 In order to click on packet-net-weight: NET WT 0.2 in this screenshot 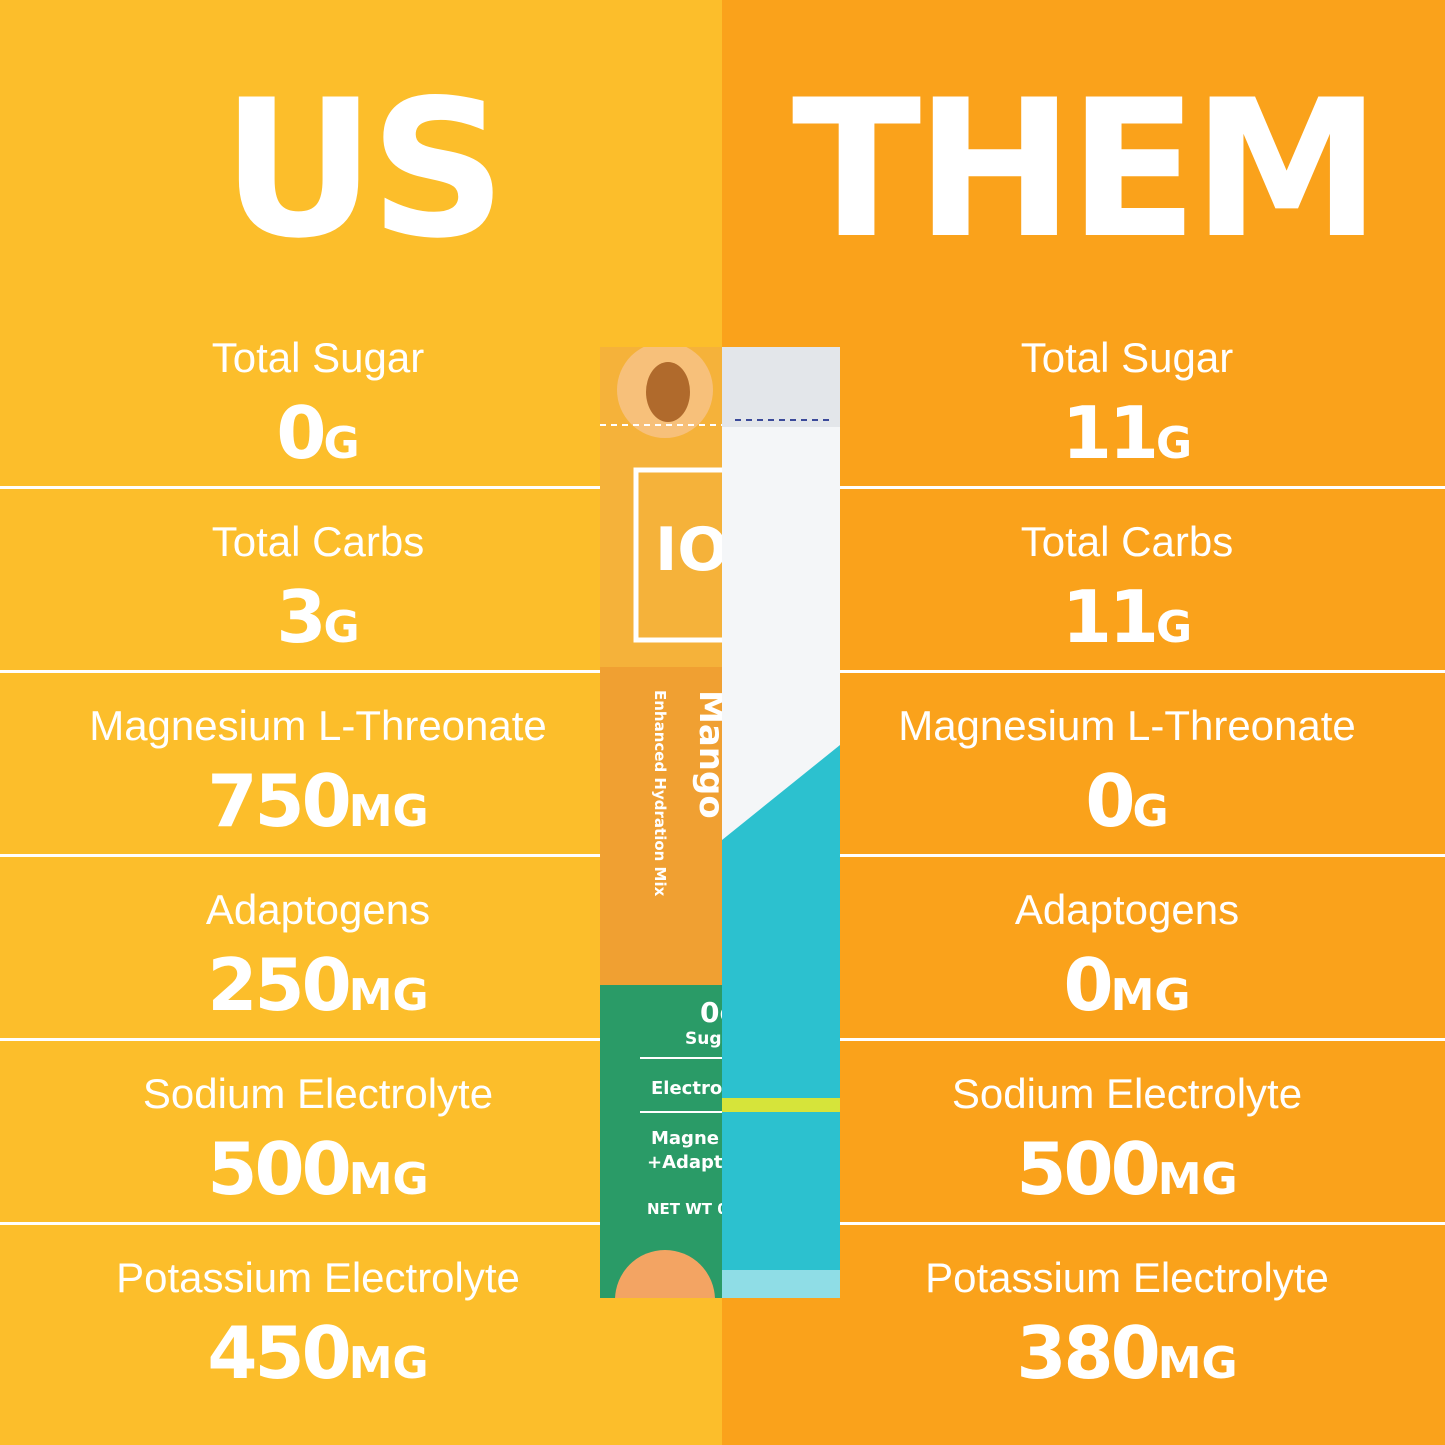, I will do `click(695, 1209)`.